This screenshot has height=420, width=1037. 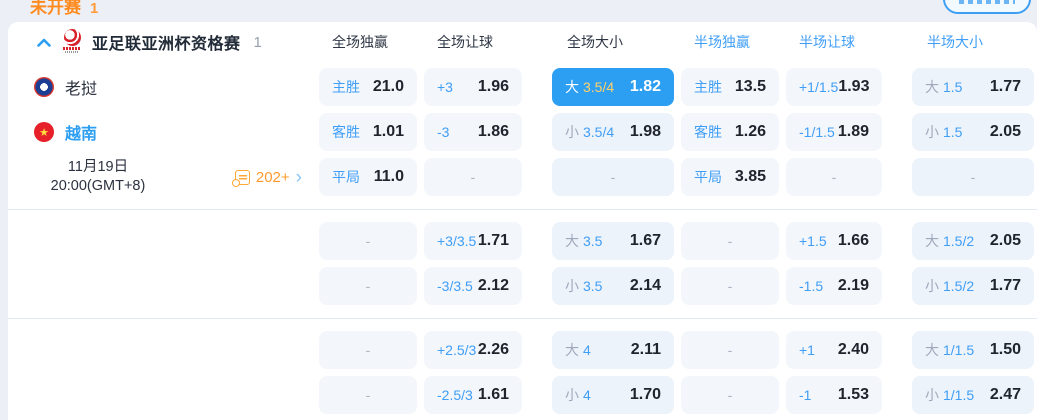 I want to click on odds-ht-under-alt: 小 1.5/2 1.77, so click(x=973, y=286).